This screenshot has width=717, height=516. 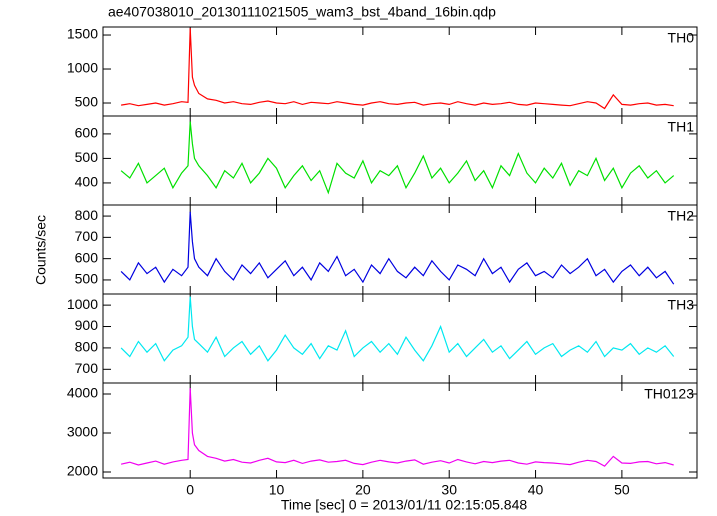 What do you see at coordinates (681, 38) in the screenshot?
I see `panel-label: TH0` at bounding box center [681, 38].